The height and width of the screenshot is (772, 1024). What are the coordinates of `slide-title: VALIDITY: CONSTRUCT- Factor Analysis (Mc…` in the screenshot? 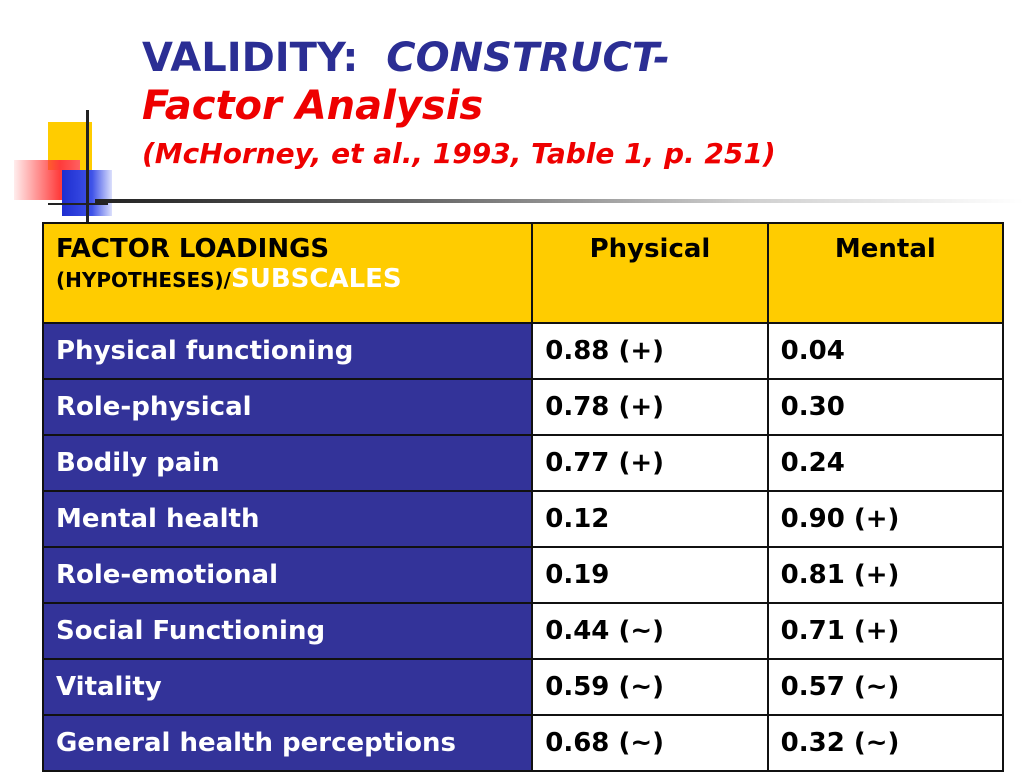 It's located at (459, 104).